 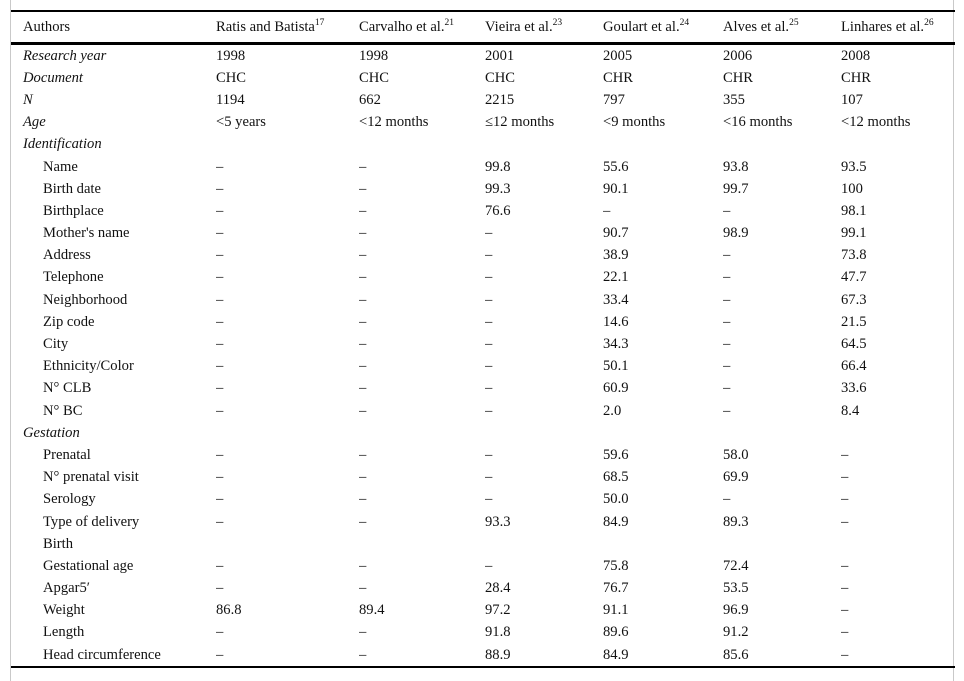 I want to click on row-label: Birth, so click(x=58, y=543).